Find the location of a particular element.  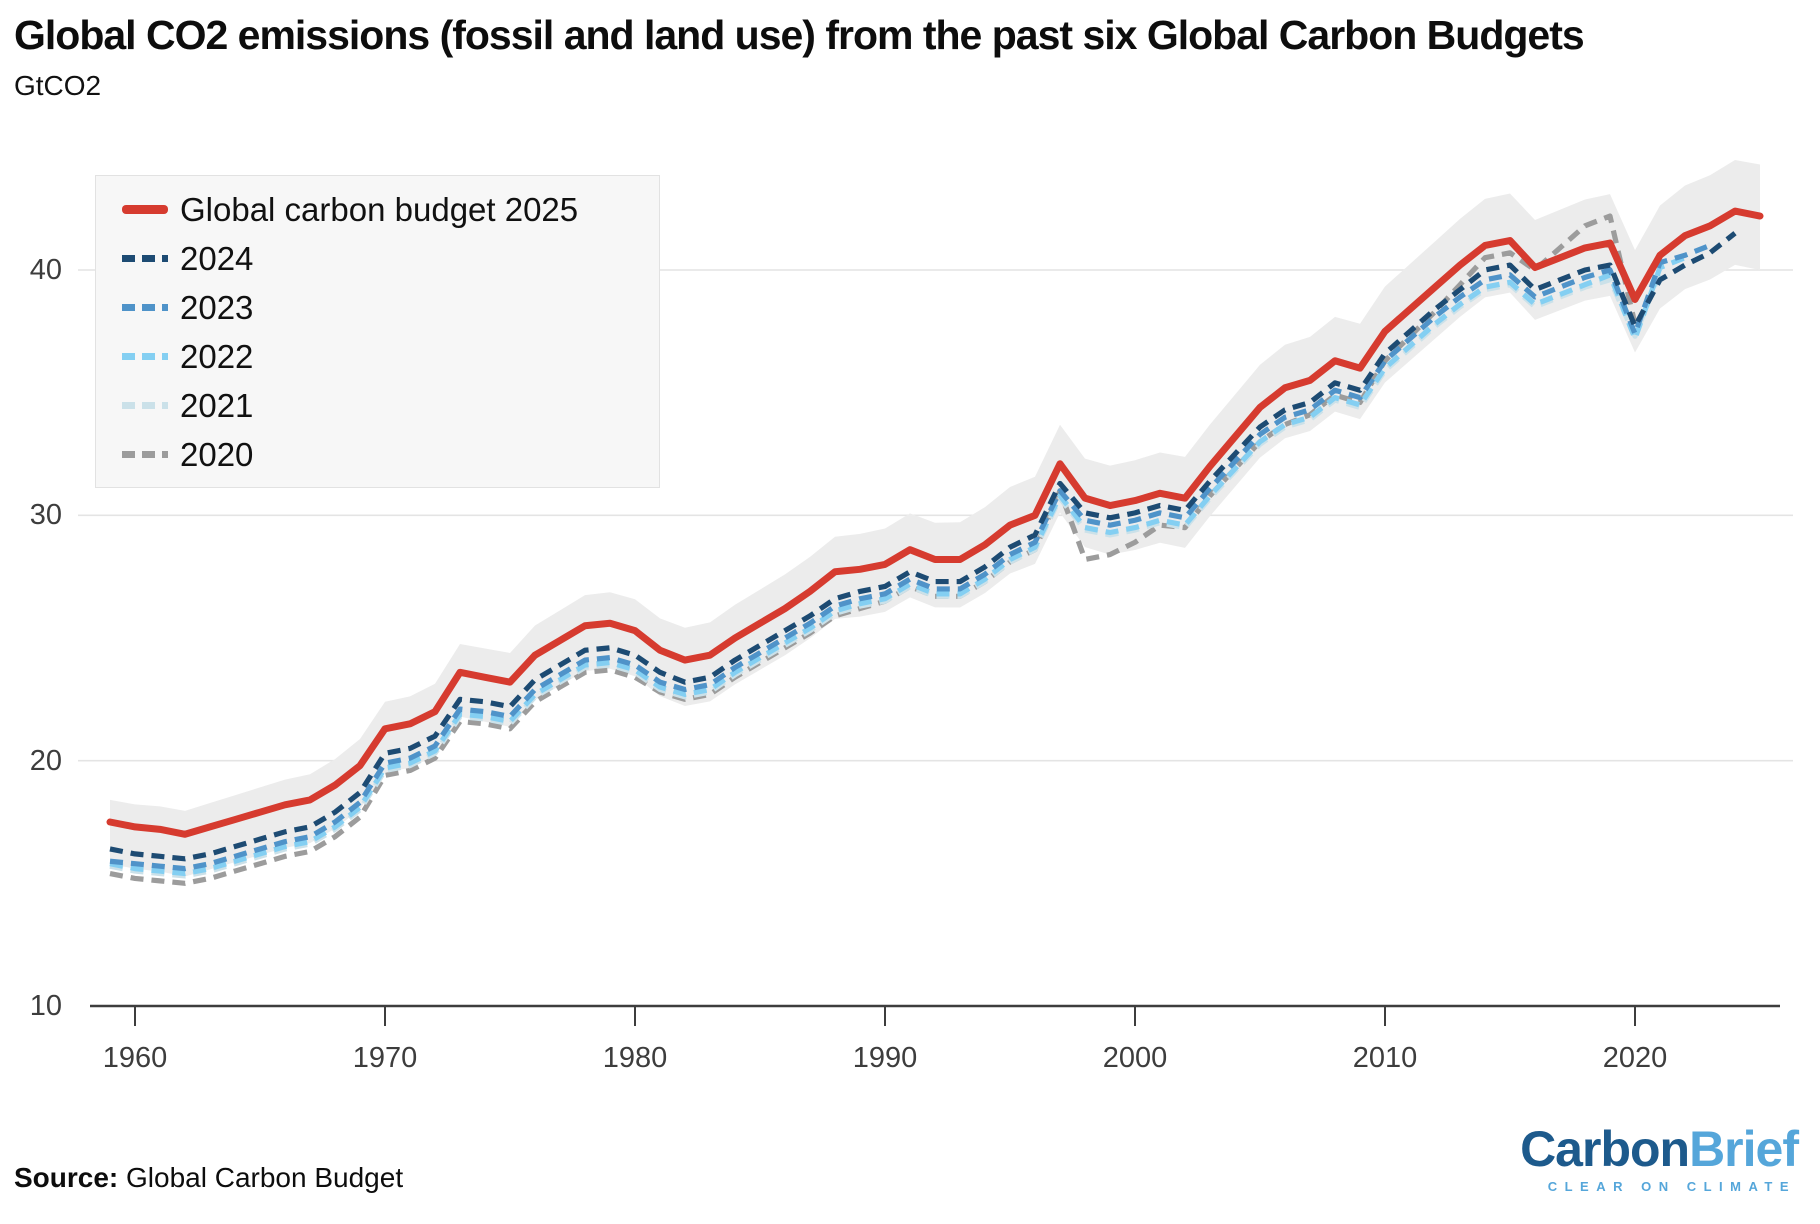

x-axis-label: 1960 is located at coordinates (135, 1058).